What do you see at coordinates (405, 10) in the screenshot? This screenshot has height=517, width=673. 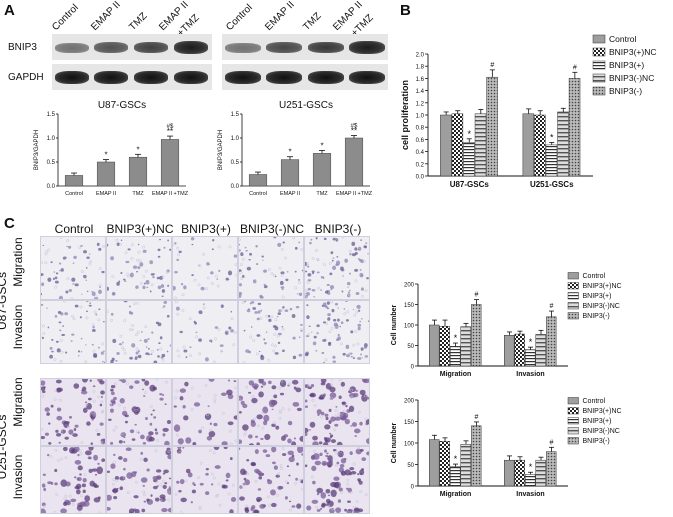 I see `panel-b-letter: B` at bounding box center [405, 10].